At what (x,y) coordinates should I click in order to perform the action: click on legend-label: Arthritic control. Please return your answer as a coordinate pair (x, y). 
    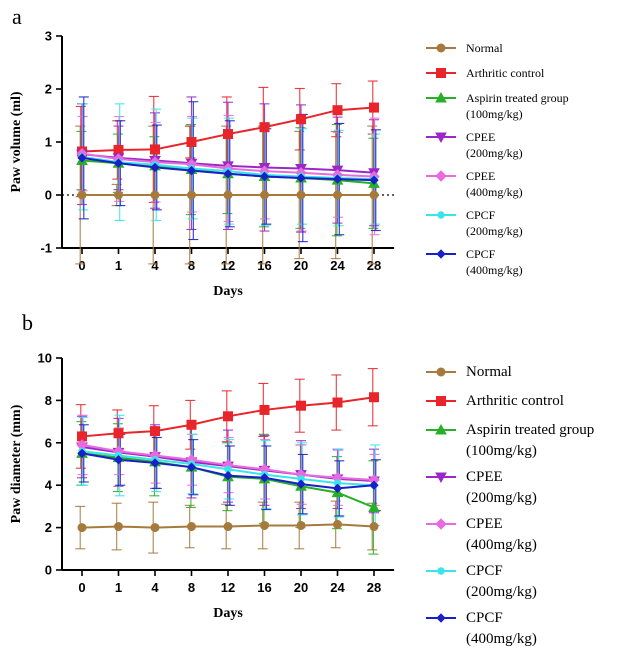
    Looking at the image, I should click on (515, 401).